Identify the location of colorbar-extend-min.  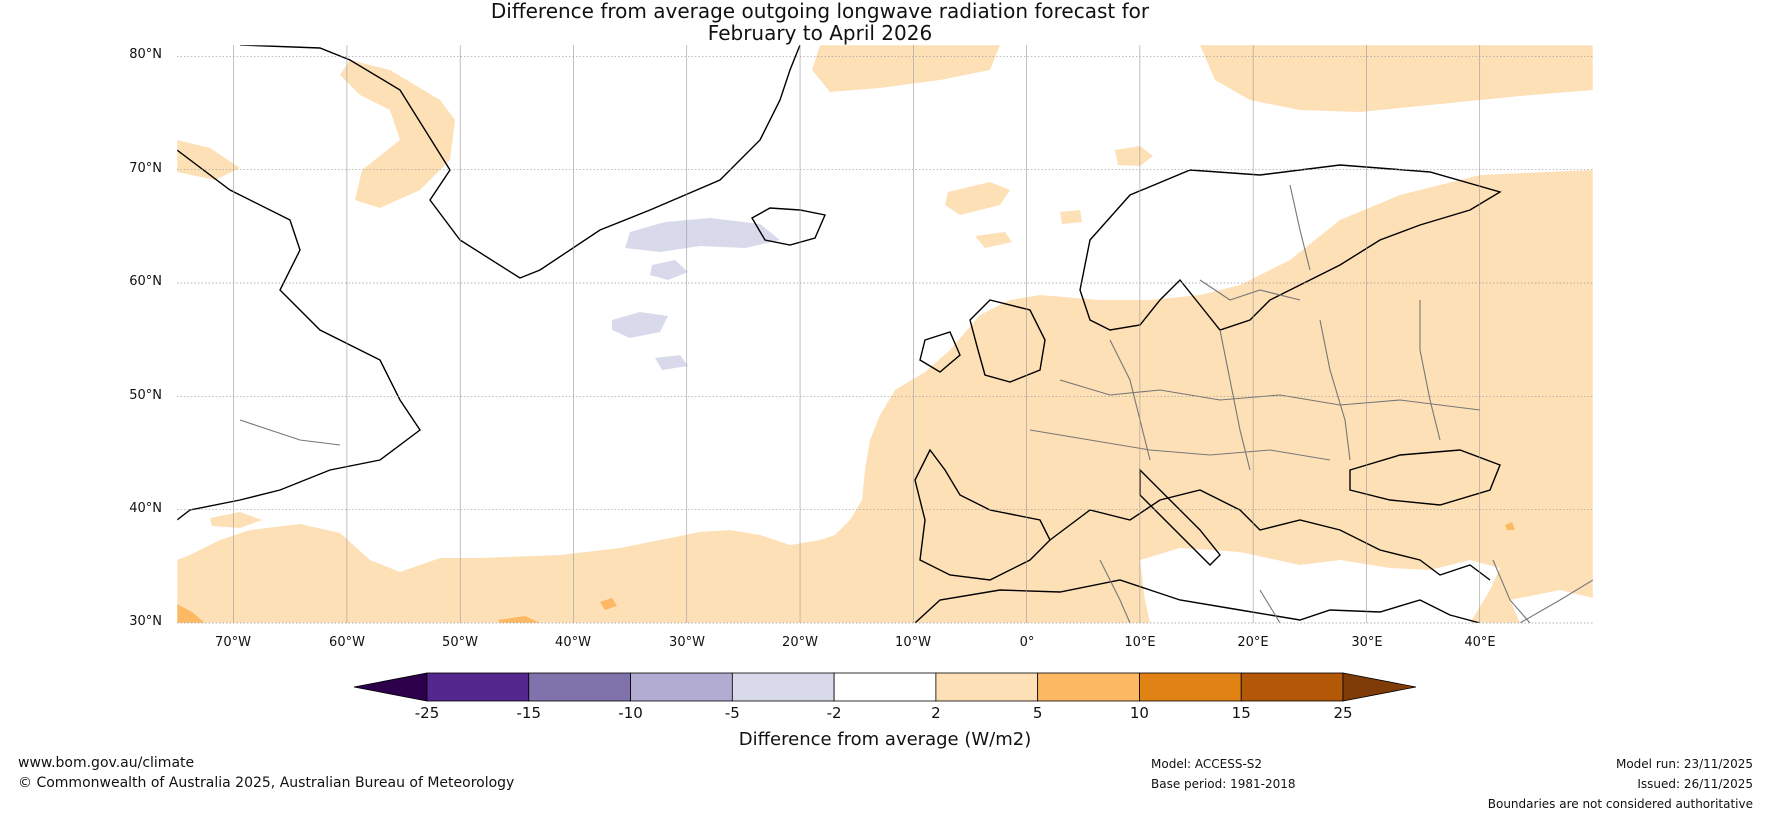
(390, 687).